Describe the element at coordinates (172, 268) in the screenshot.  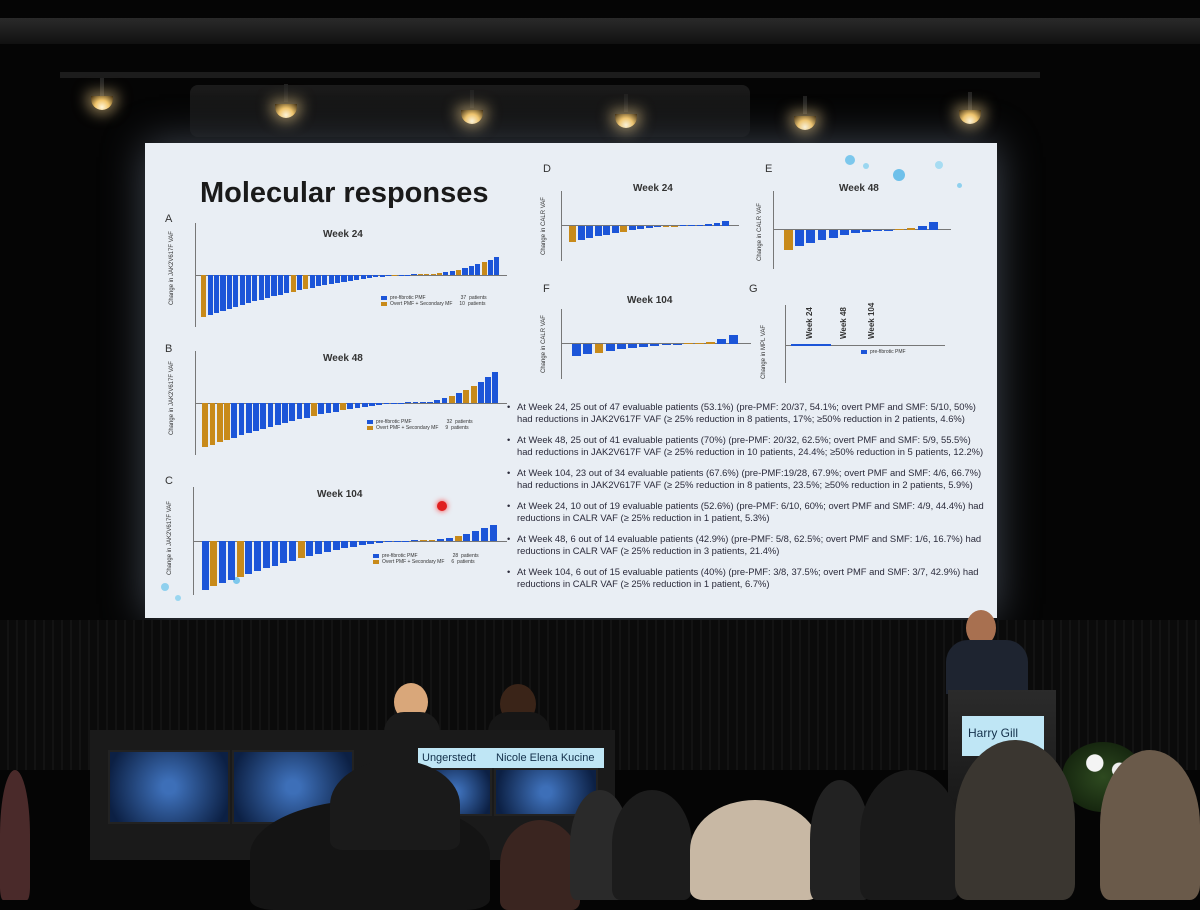
I see `panel-a-ylabel: Change in JAK2V617F VAF` at that location.